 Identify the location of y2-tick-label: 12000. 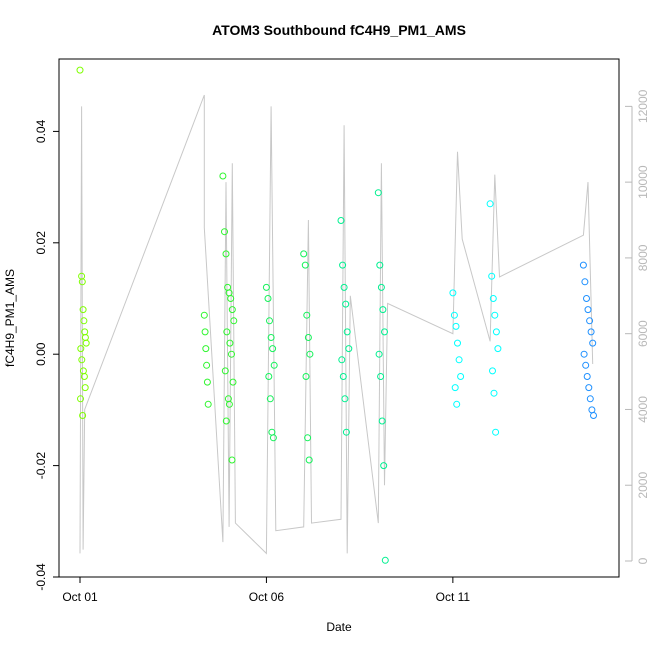
(643, 106).